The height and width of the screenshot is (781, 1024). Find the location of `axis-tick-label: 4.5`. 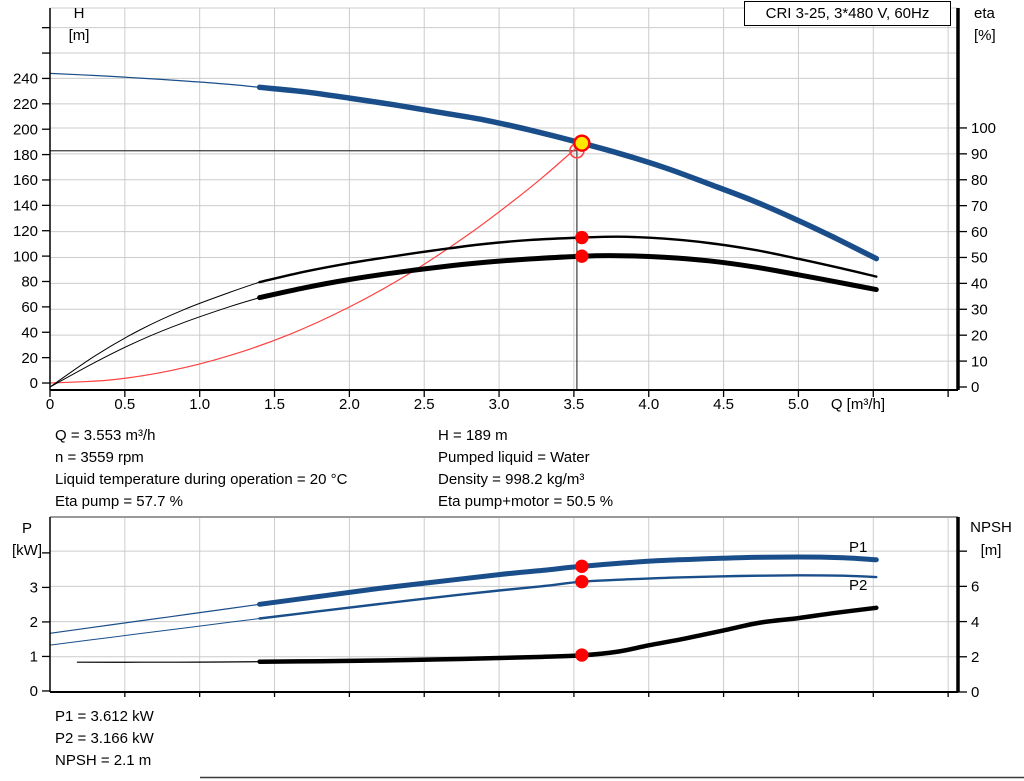

axis-tick-label: 4.5 is located at coordinates (723, 404).